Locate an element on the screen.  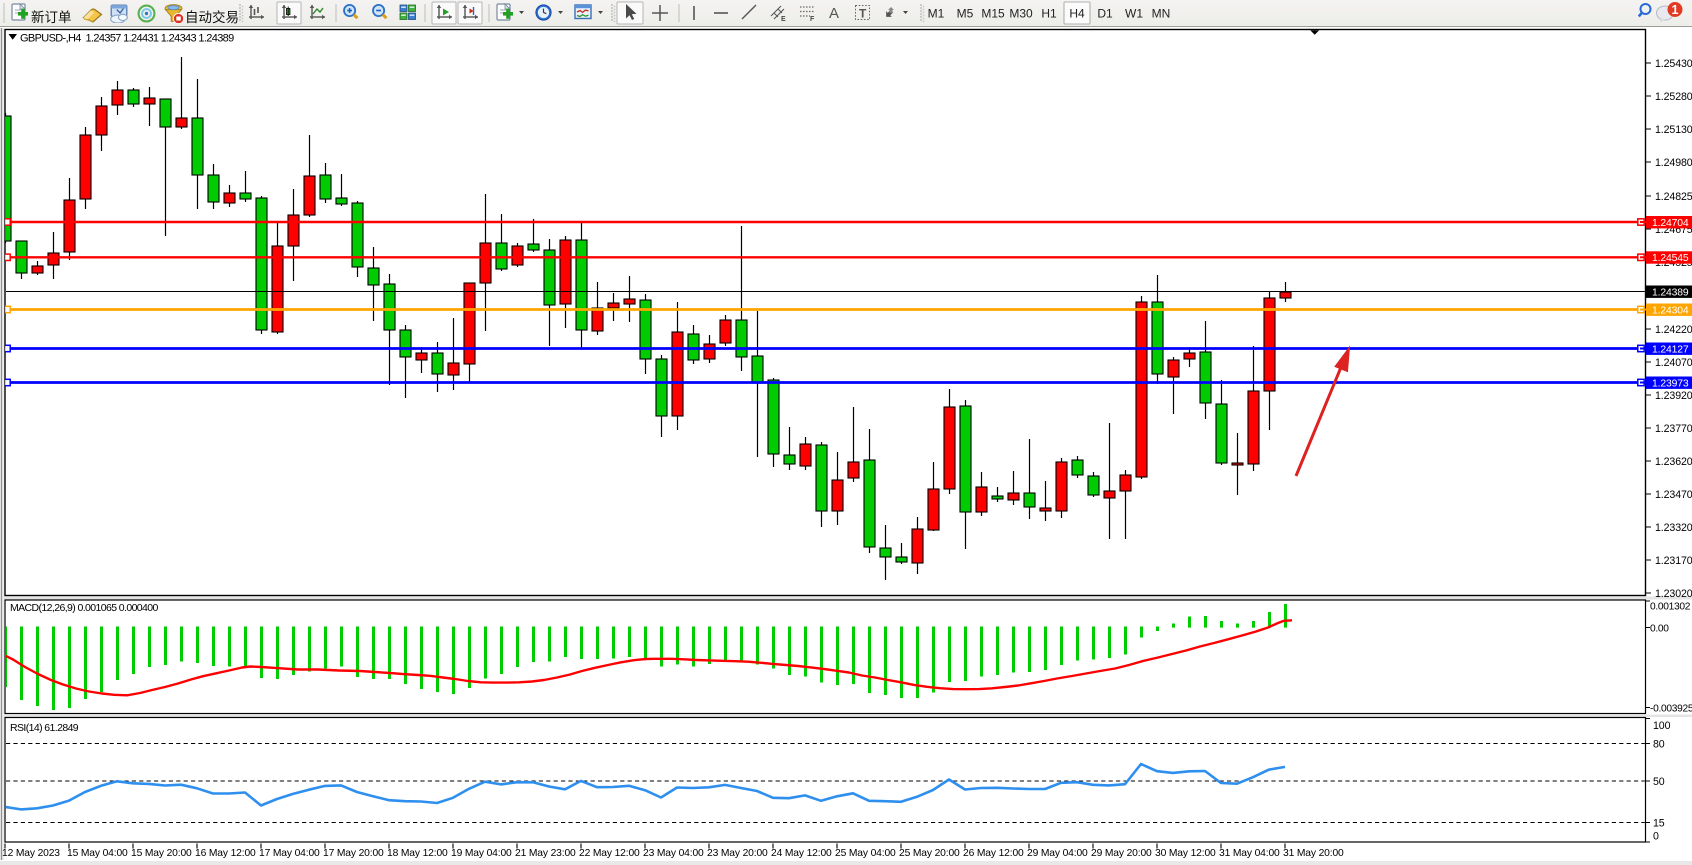
svg-text: 100 is located at coordinates (1662, 726).